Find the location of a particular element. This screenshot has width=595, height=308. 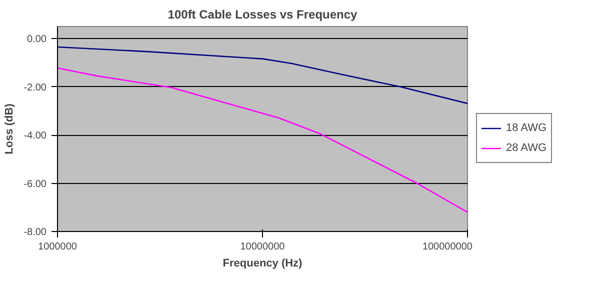

legend-label: 28 AWG is located at coordinates (526, 148).